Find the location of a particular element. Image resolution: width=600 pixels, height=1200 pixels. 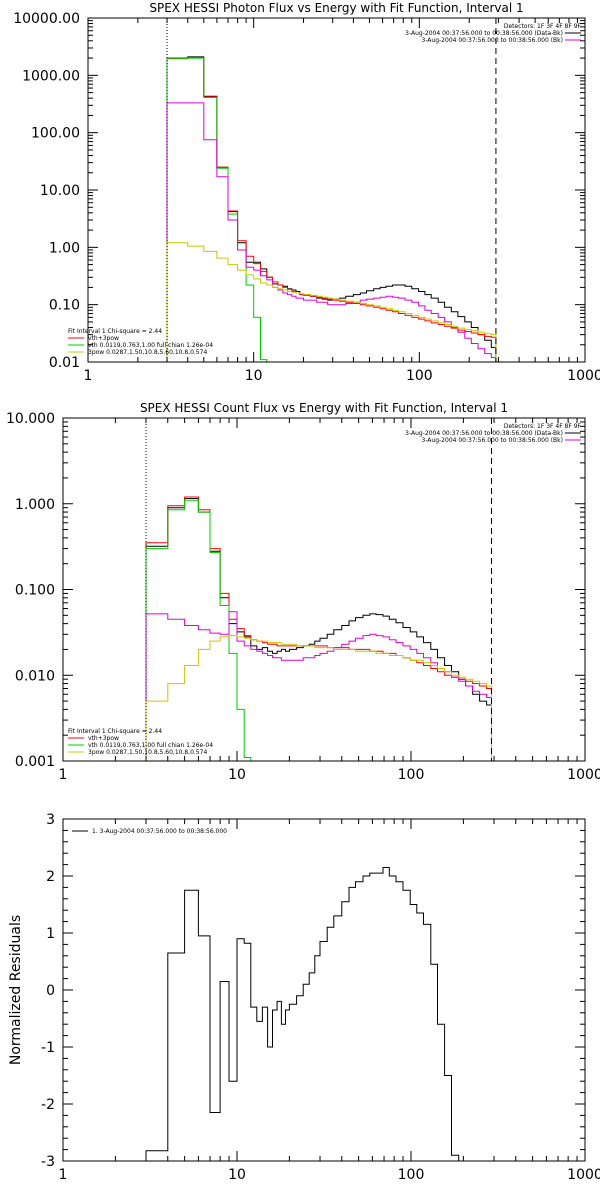

y-tick-label: 0 is located at coordinates (50, 991).